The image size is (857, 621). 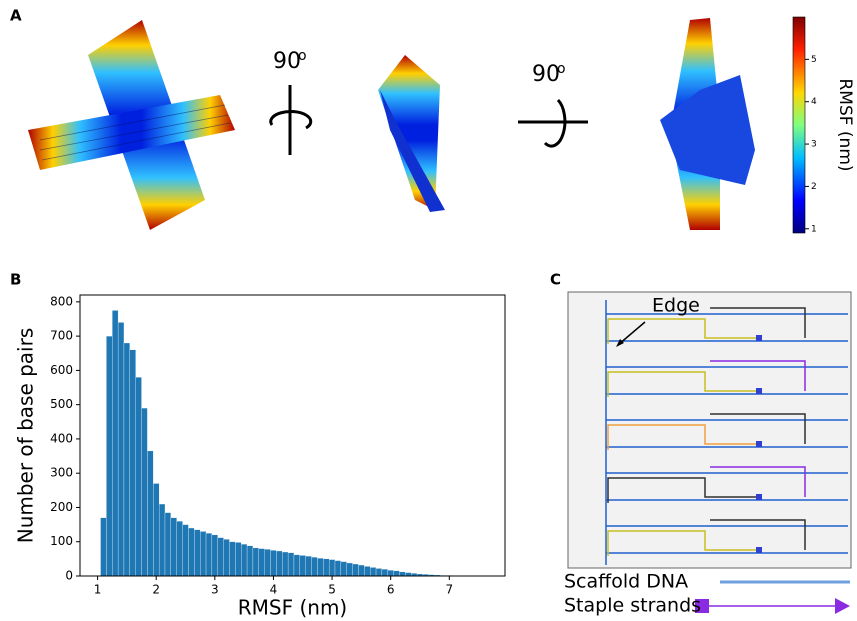 I want to click on strand-diagram, so click(x=709, y=430).